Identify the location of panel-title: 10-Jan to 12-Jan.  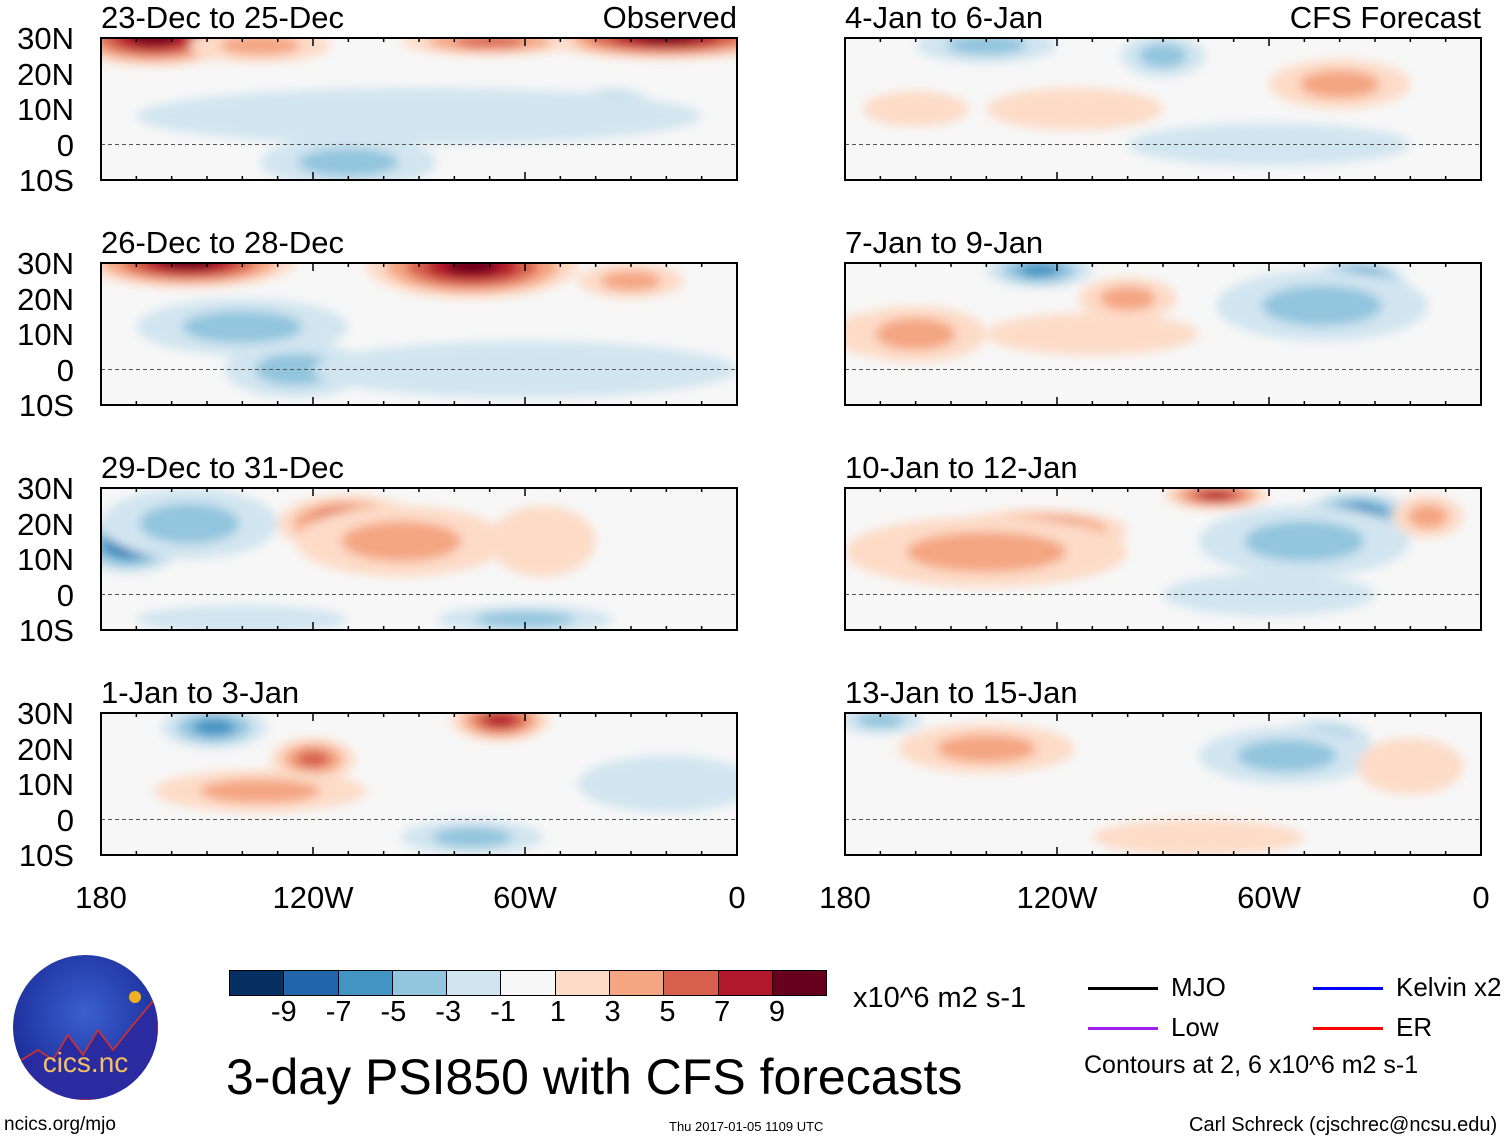
(961, 467).